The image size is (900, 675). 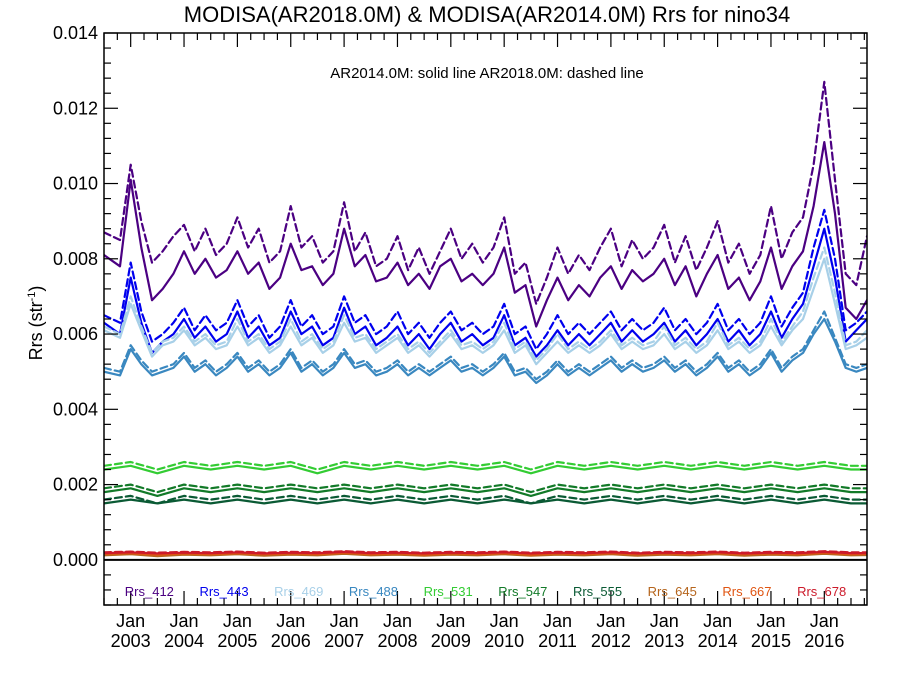 What do you see at coordinates (485, 469) in the screenshot?
I see `series-line-rrs-531-solid` at bounding box center [485, 469].